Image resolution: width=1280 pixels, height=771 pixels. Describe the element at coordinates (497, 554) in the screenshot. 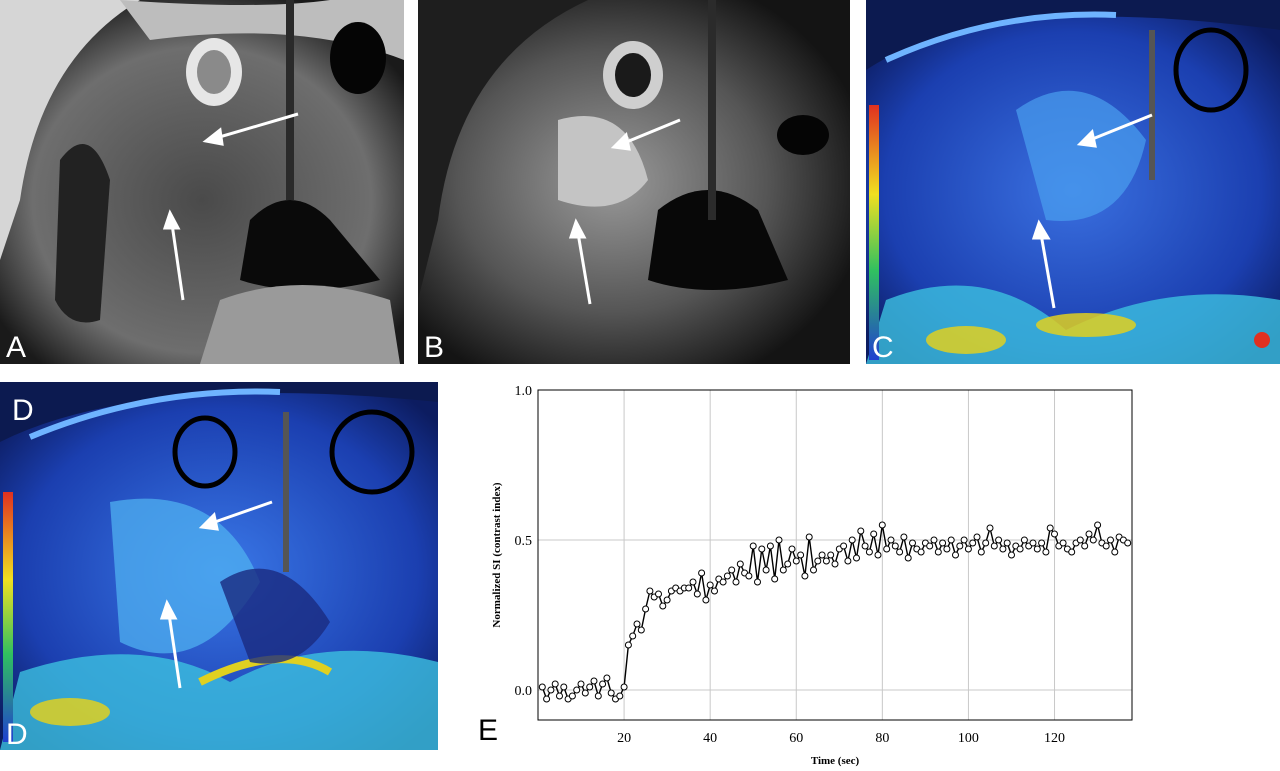

I see `y-axis-label: Normalized SI (contrast index)` at that location.